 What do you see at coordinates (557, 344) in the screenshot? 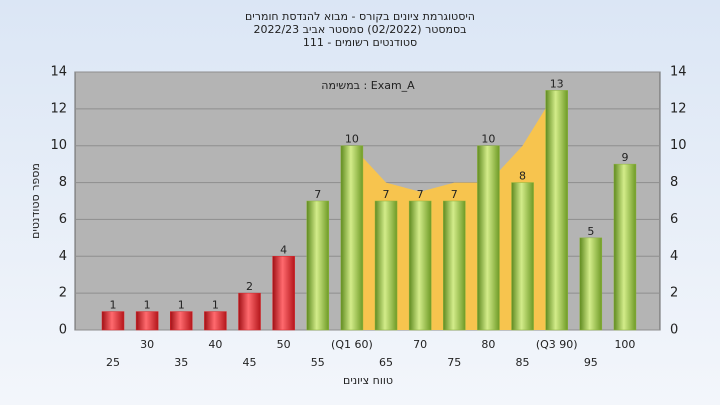
I see `x-tick-label: (Q3 90)` at bounding box center [557, 344].